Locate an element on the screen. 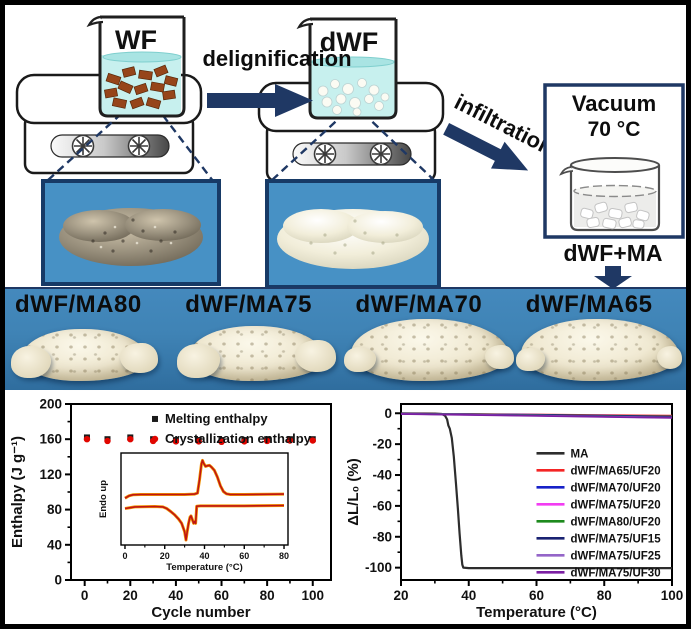 This screenshot has height=629, width=691. dsc-inset-chart: 0 20 40 60 80 Temperature (°C) Endo up is located at coordinates (196, 511).